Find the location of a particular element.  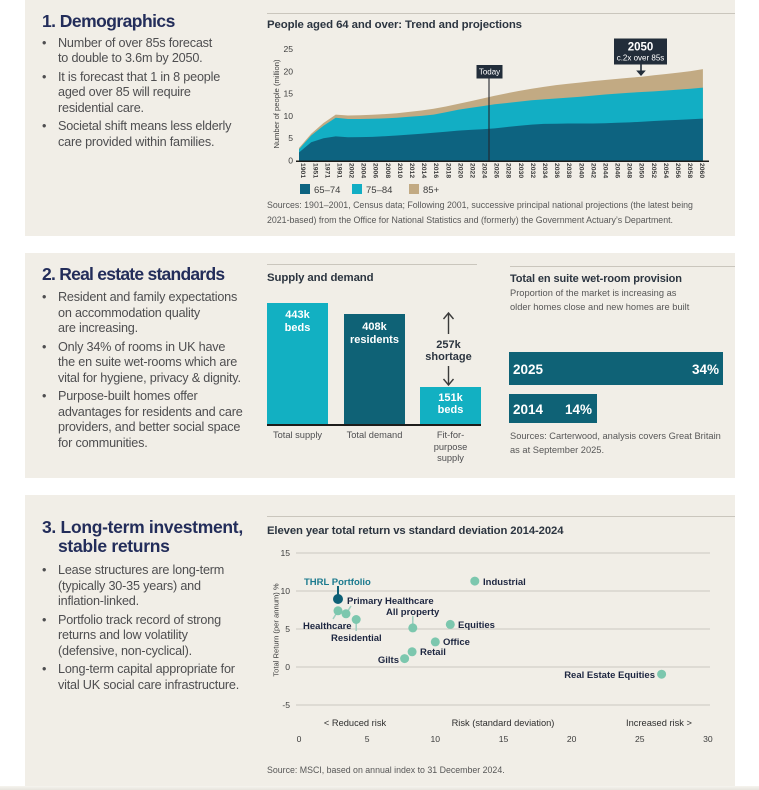

svg-text: 2056 is located at coordinates (677, 170).